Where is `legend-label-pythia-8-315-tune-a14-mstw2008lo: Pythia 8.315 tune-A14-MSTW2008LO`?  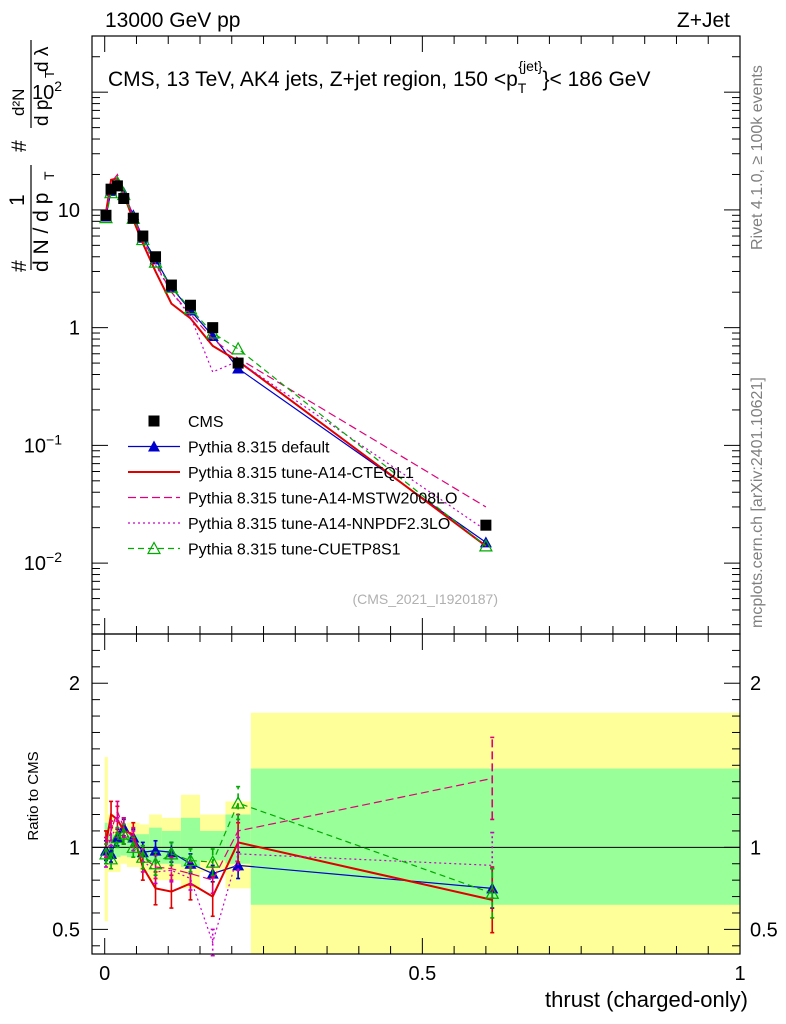
legend-label-pythia-8-315-tune-a14-mstw2008lo: Pythia 8.315 tune-A14-MSTW2008LO is located at coordinates (322, 499).